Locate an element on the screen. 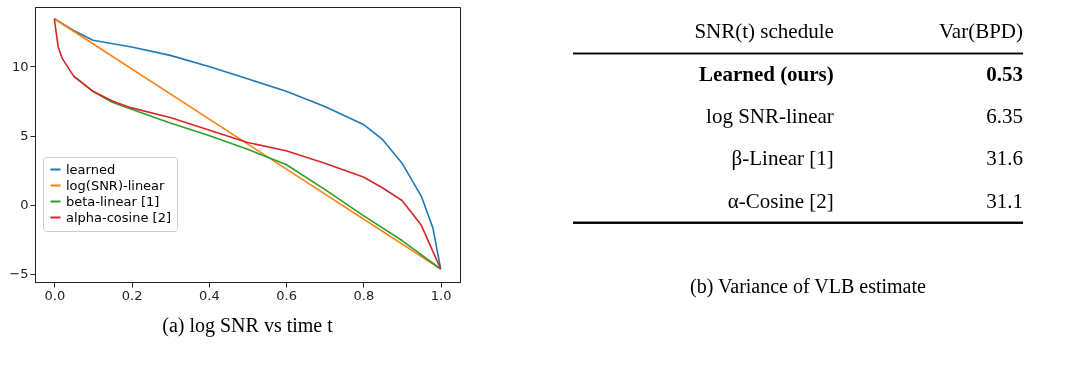 The image size is (1091, 381). category-label: α-Cosine [2] is located at coordinates (780, 200).